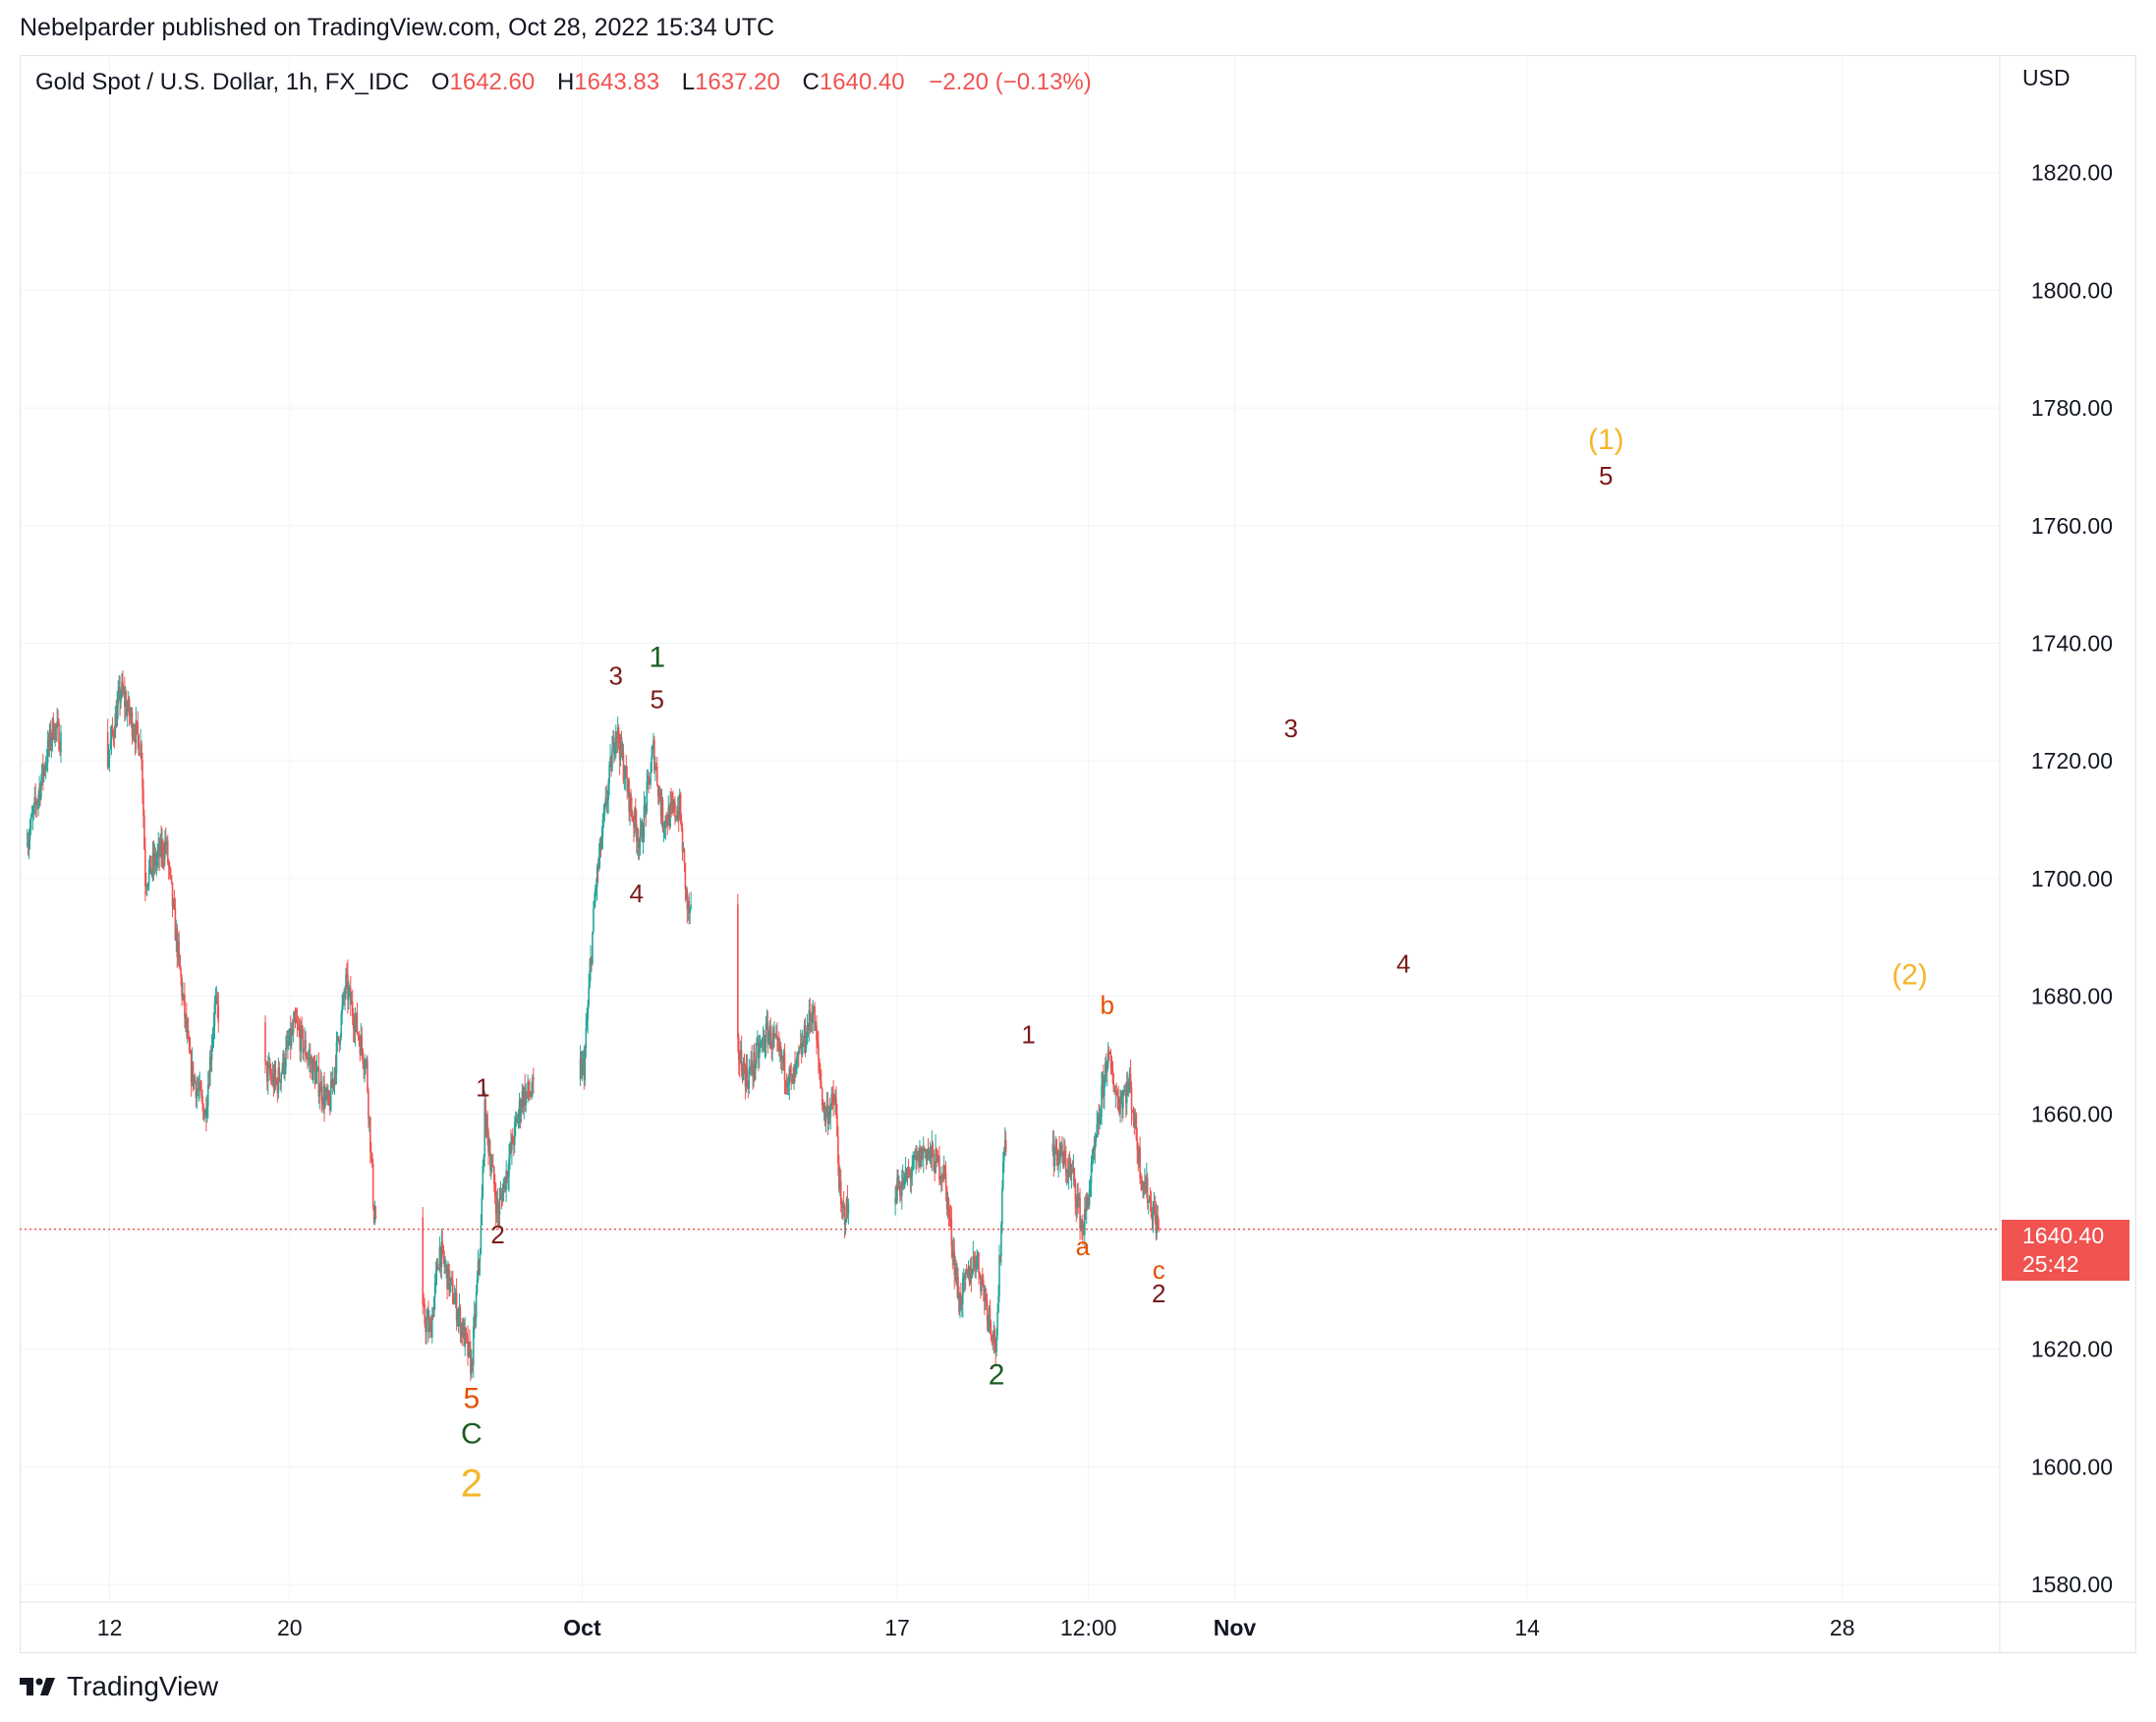  Describe the element at coordinates (1606, 440) in the screenshot. I see `wave-label: (1)` at that location.